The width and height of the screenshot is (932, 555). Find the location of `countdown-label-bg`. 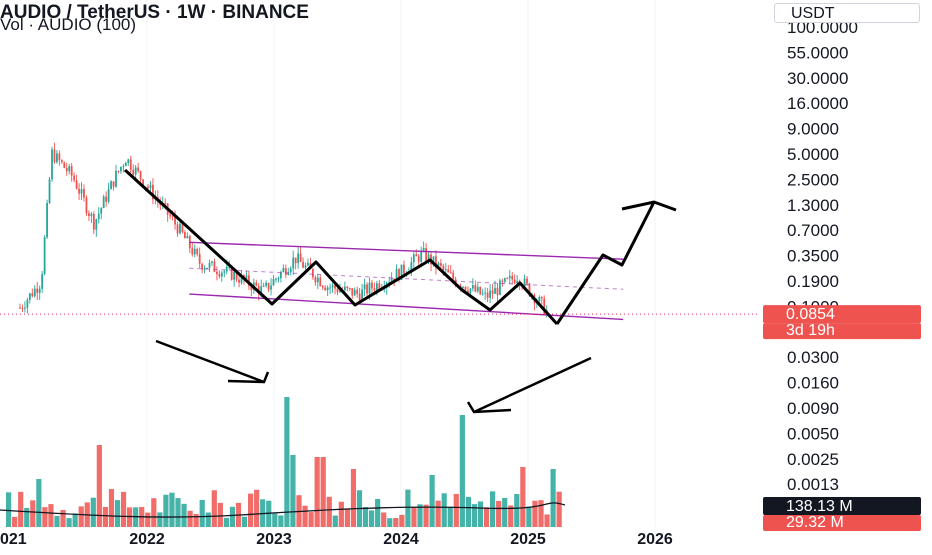

countdown-label-bg is located at coordinates (842, 331).